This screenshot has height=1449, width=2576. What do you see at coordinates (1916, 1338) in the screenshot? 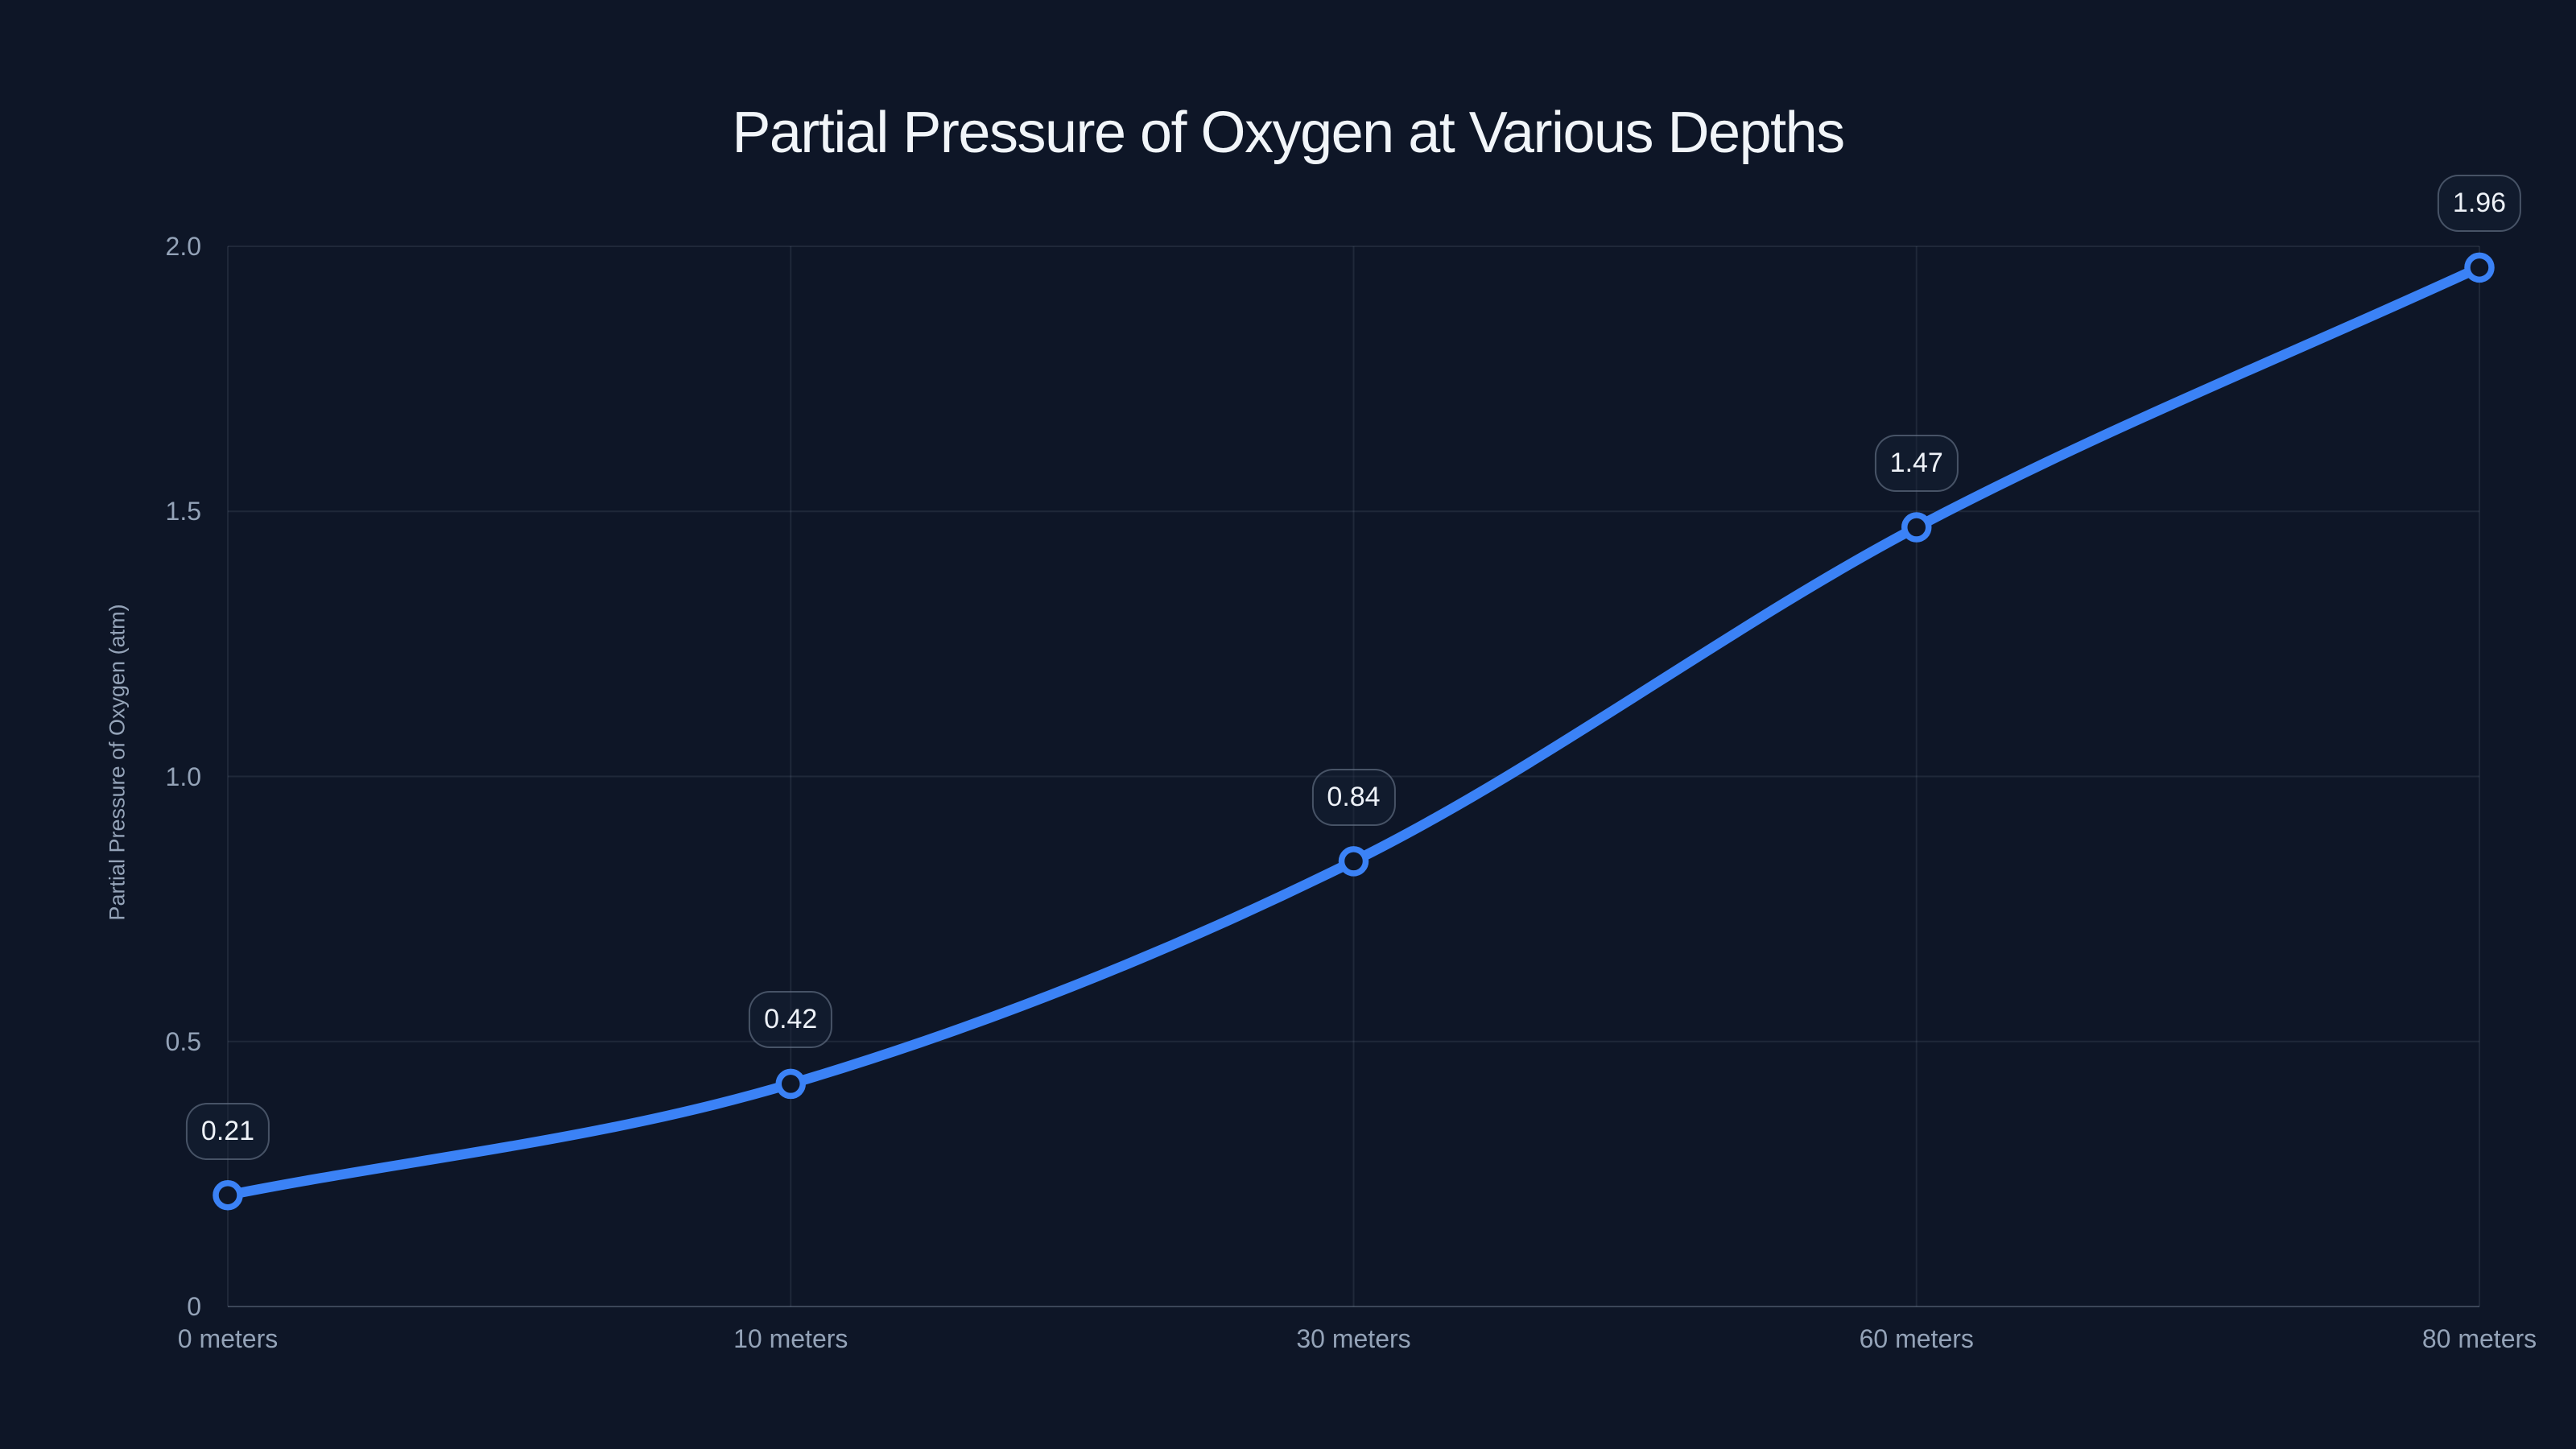
I see `x-axis-tick-label: 60 meters` at bounding box center [1916, 1338].